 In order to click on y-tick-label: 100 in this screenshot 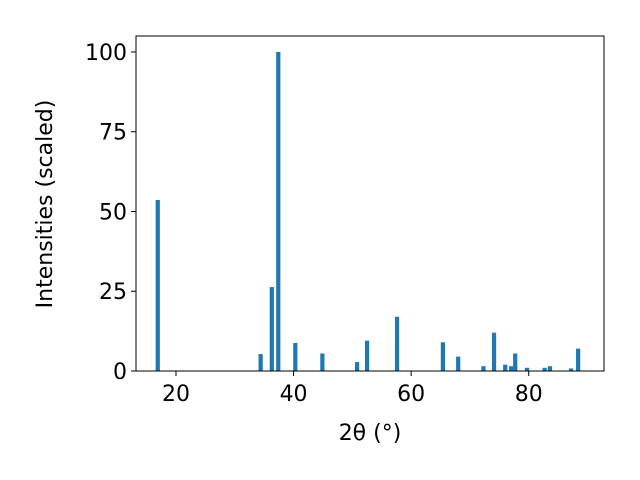, I will do `click(106, 53)`.